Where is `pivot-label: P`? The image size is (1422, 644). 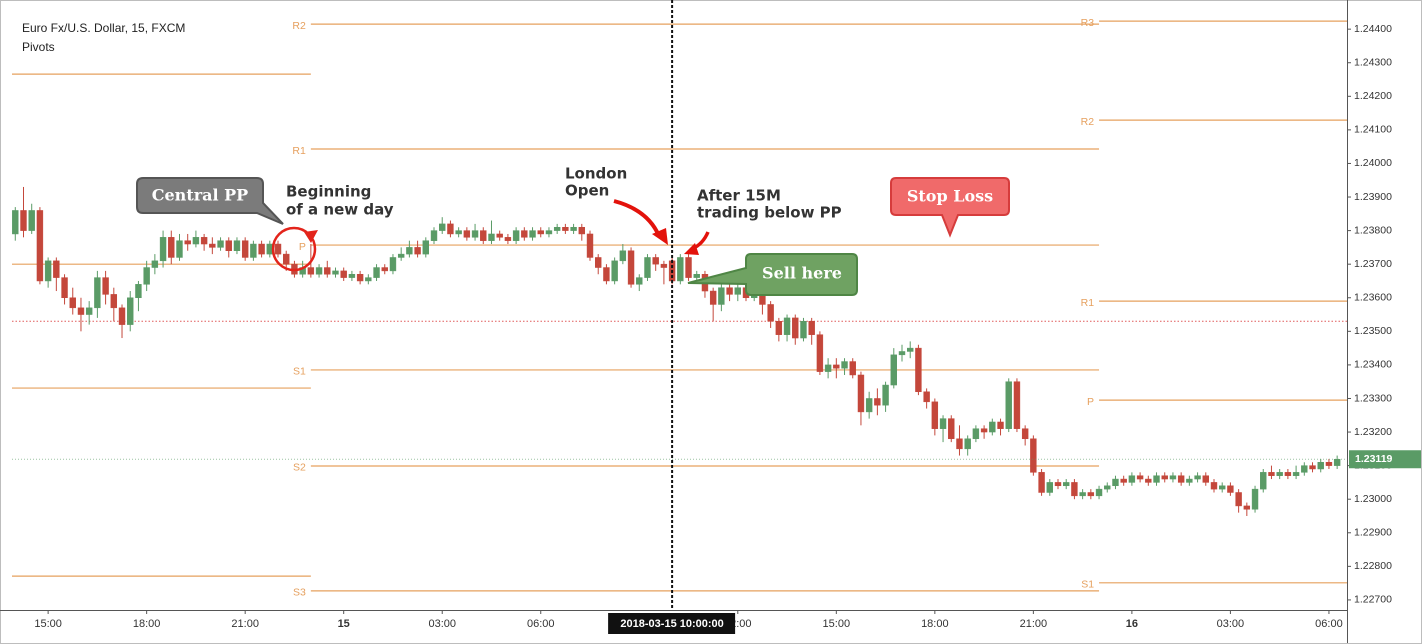
pivot-label: P is located at coordinates (1090, 402).